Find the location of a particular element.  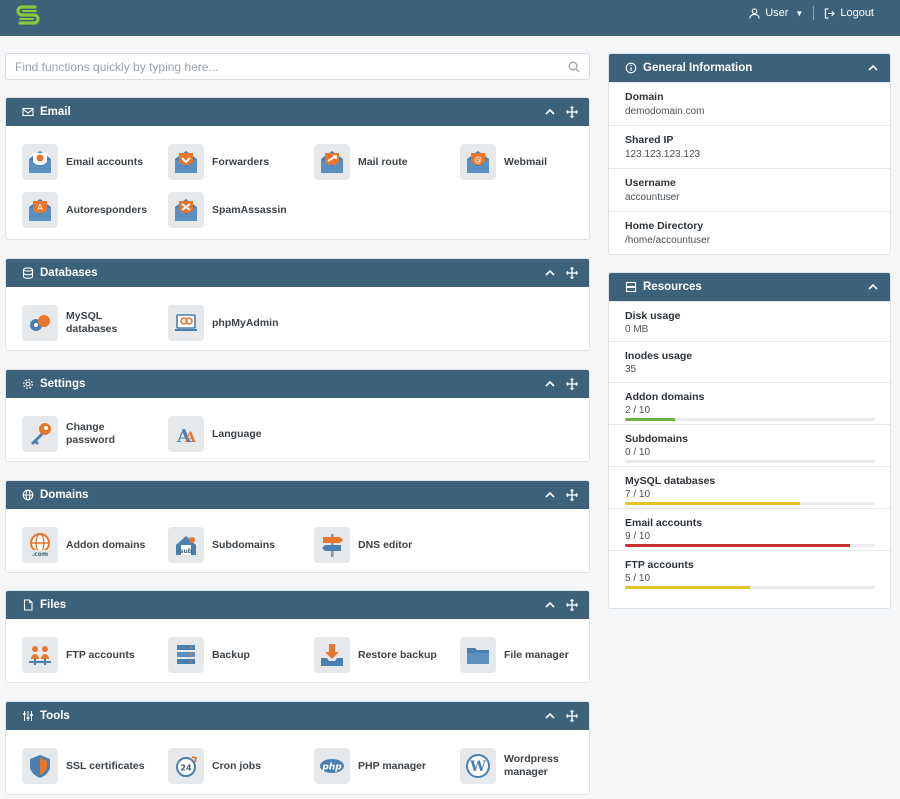

dns-editor-icon is located at coordinates (332, 545).